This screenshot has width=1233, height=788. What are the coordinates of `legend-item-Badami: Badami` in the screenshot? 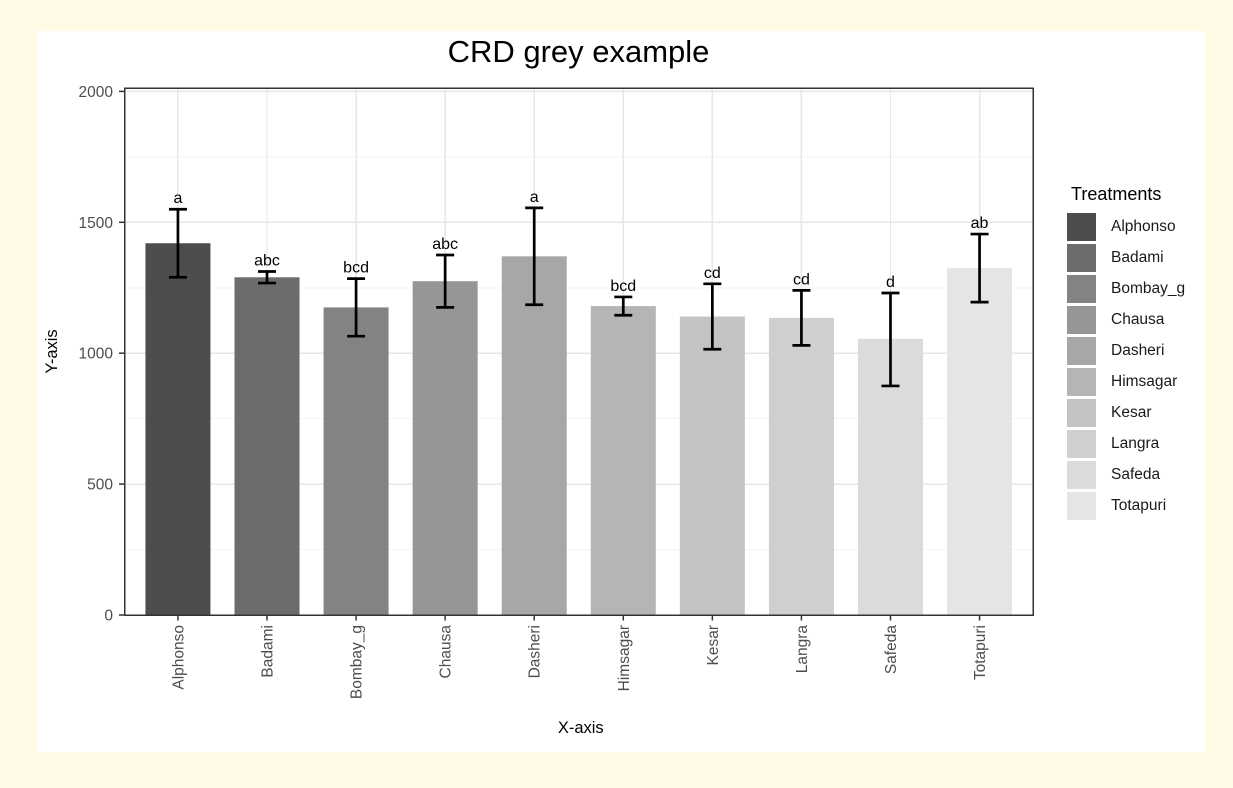 It's located at (1126, 258).